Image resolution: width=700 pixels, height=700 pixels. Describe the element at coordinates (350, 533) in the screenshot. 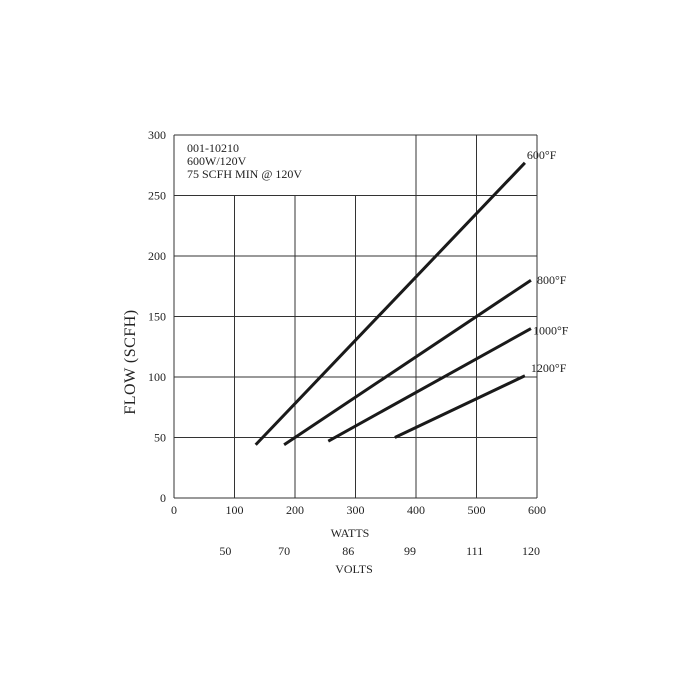

I see `x-axis-title-watts: WATTS` at that location.